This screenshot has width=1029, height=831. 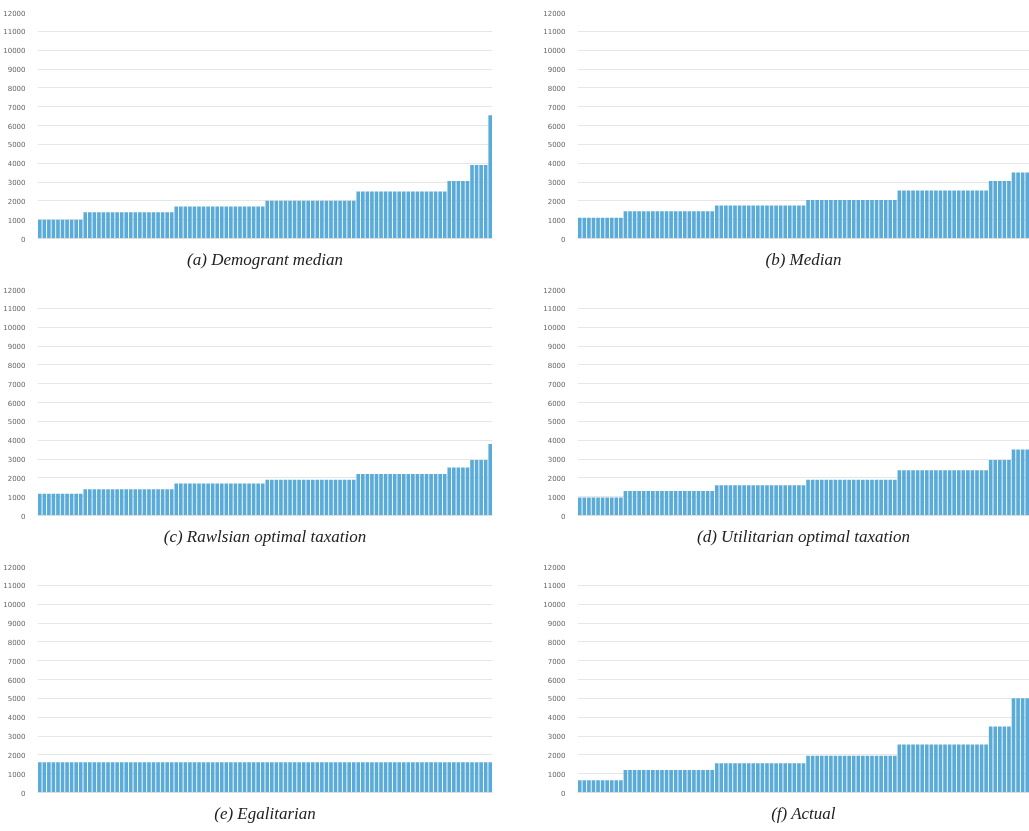 What do you see at coordinates (803, 536) in the screenshot?
I see `text: (d) Utilitarian optimal taxation` at bounding box center [803, 536].